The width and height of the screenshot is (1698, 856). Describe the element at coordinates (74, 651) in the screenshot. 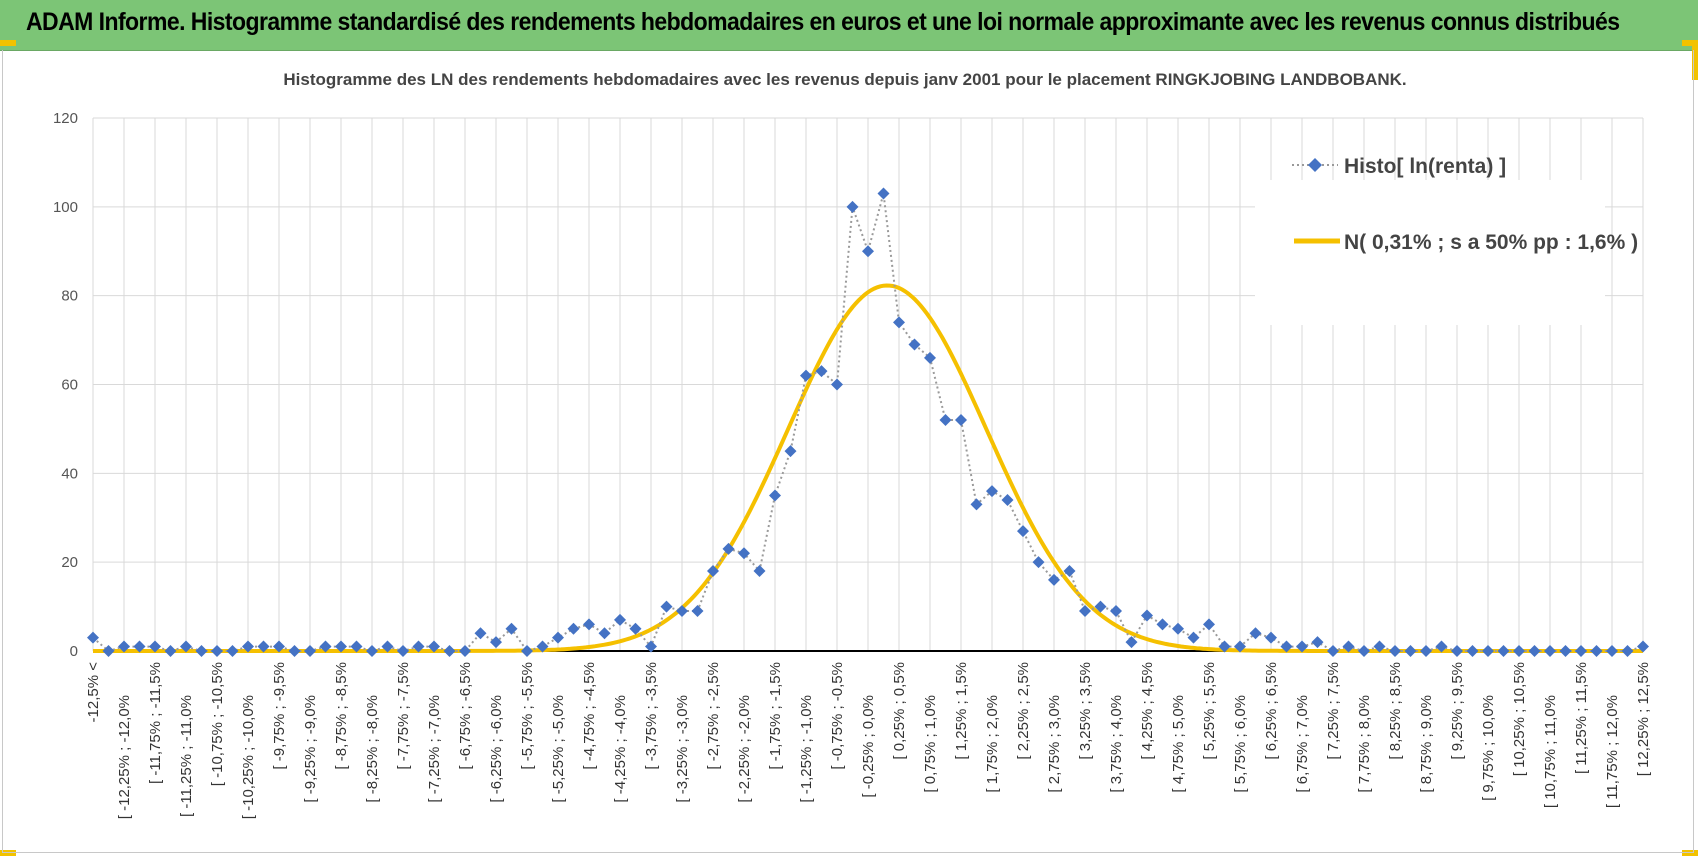

I see `y-tick-label: 0` at that location.